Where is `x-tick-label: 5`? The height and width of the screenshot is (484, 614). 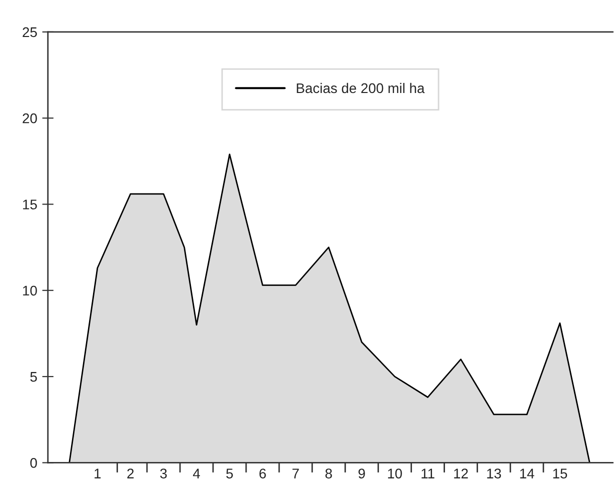 x-tick-label: 5 is located at coordinates (229, 473).